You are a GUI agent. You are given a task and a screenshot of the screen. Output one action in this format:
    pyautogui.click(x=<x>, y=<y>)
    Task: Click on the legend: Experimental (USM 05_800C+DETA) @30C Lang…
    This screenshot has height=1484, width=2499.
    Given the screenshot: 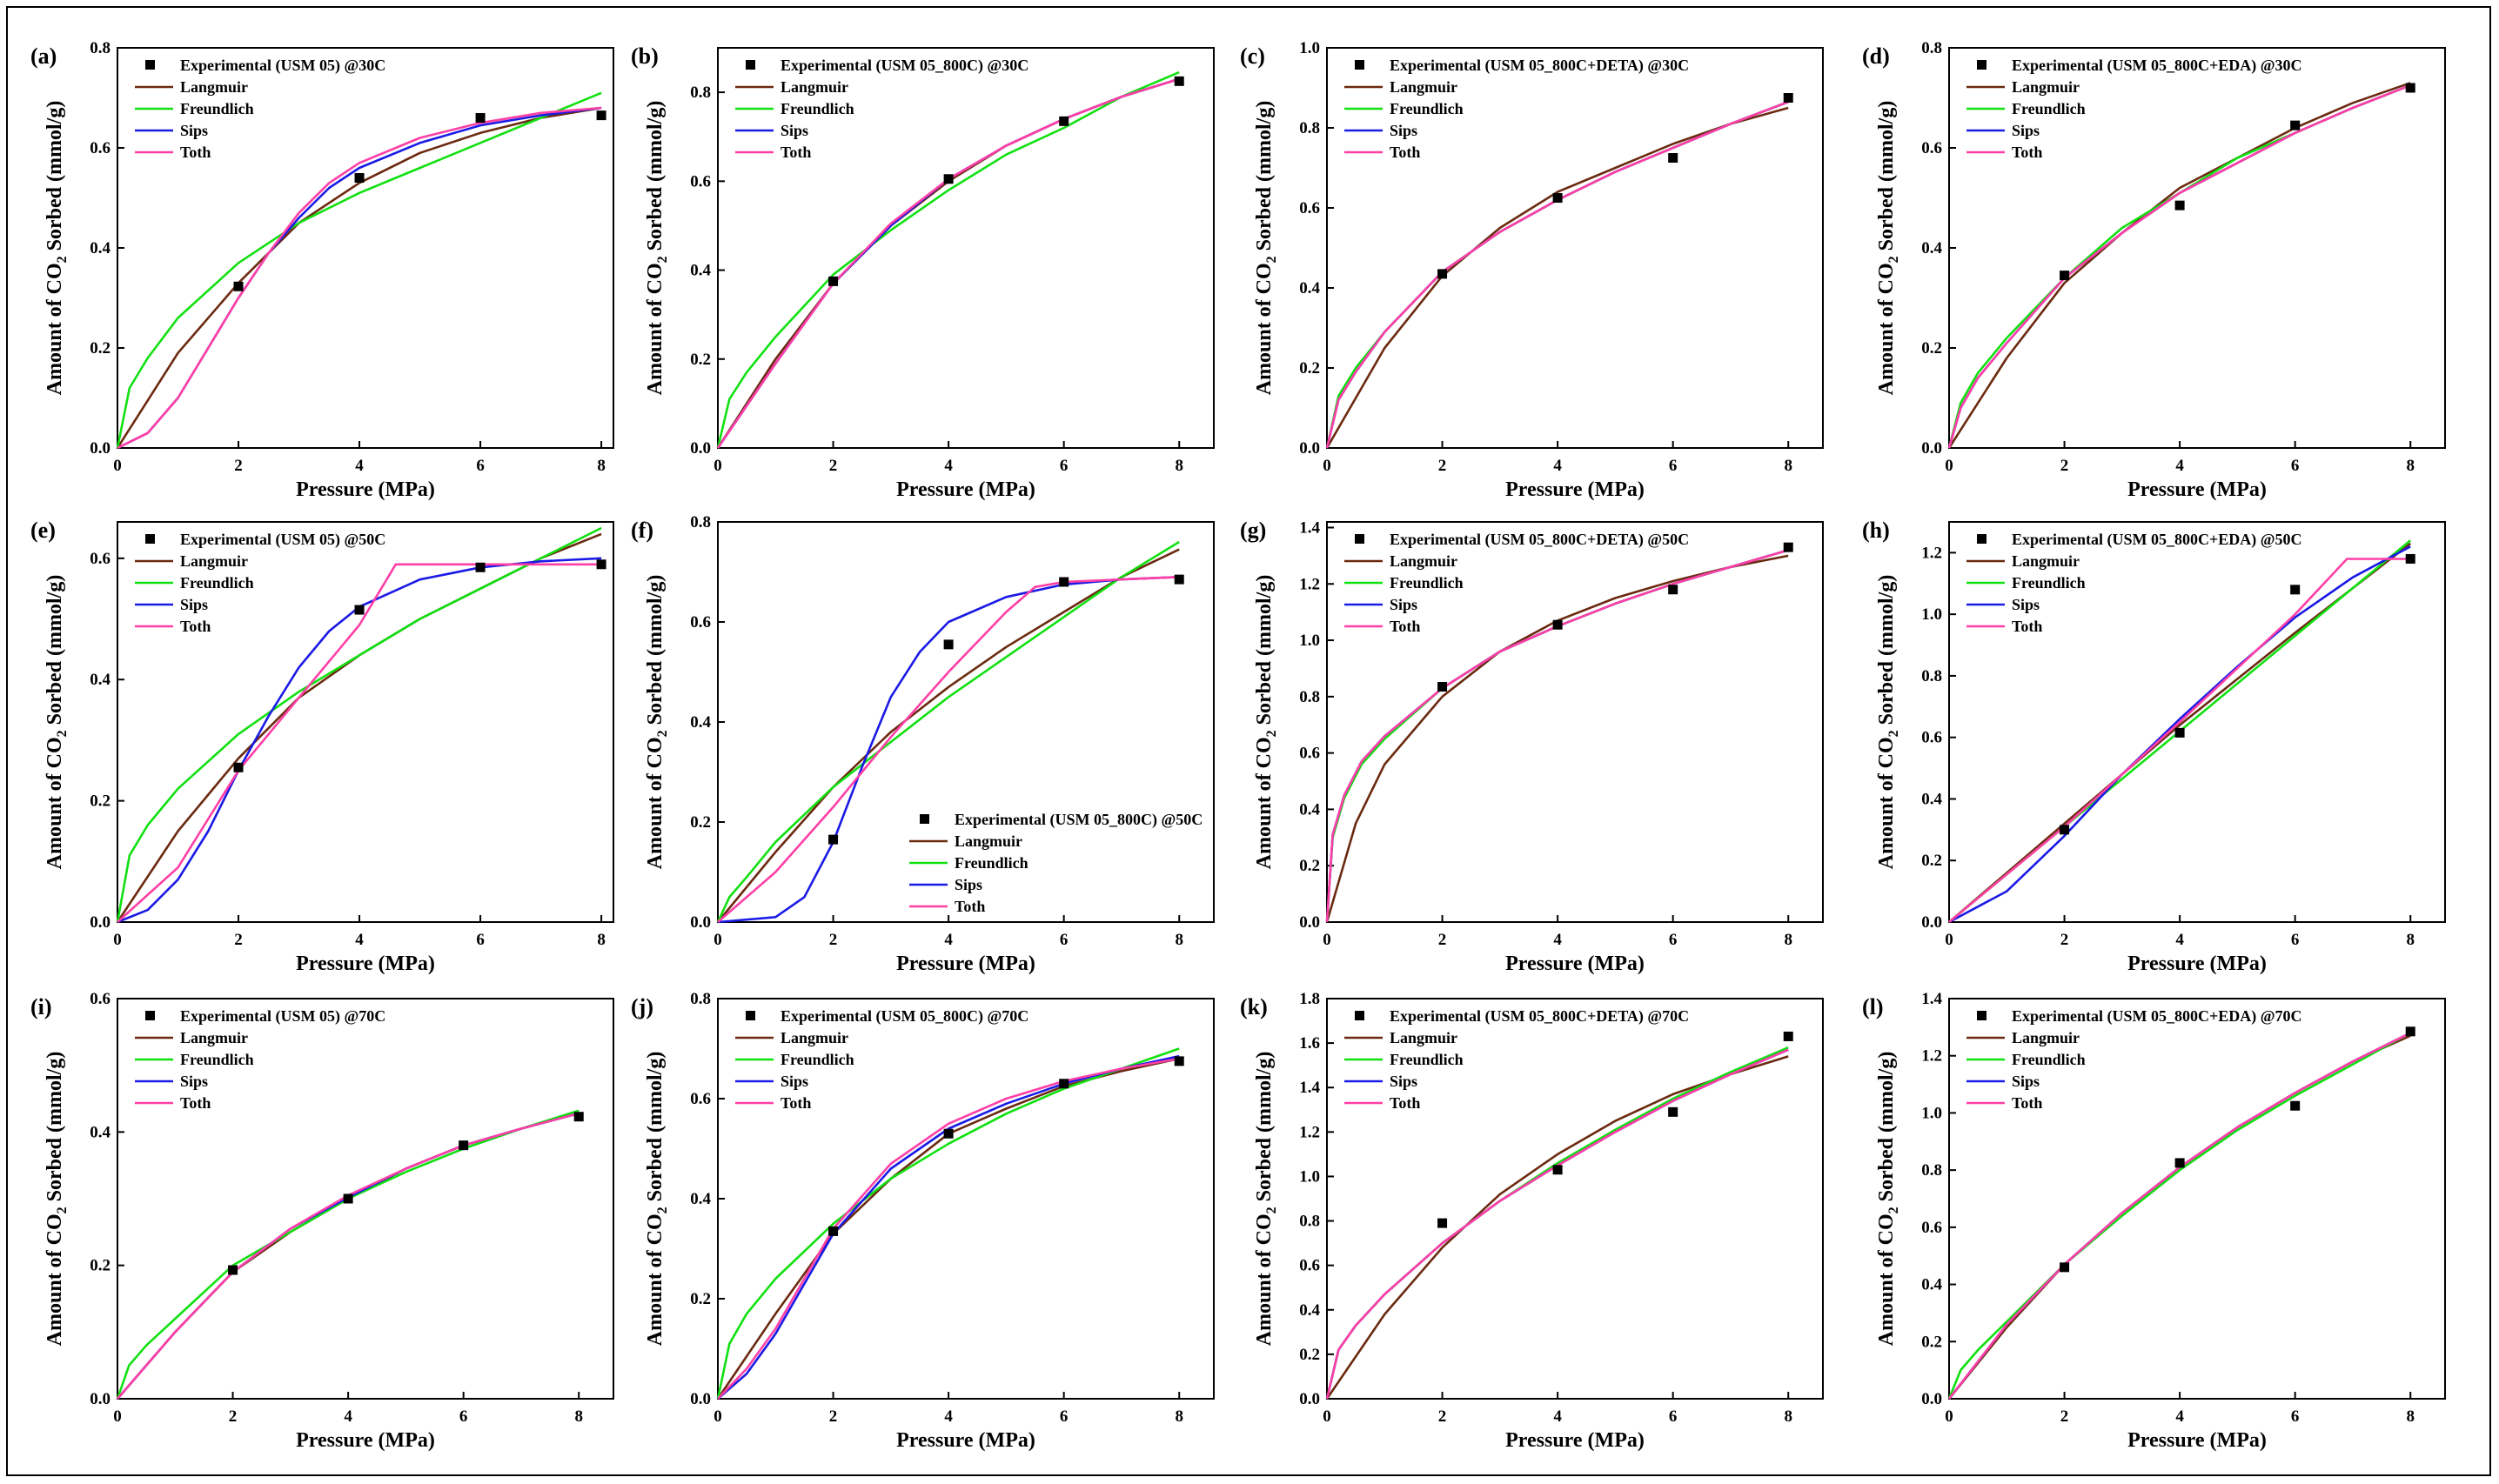 What is the action you would take?
    pyautogui.click(x=1516, y=109)
    